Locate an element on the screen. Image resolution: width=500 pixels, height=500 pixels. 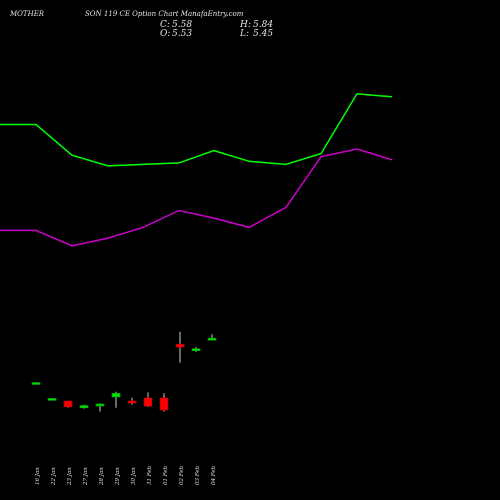
chart-title-left: MOTHER is located at coordinates (27, 14).